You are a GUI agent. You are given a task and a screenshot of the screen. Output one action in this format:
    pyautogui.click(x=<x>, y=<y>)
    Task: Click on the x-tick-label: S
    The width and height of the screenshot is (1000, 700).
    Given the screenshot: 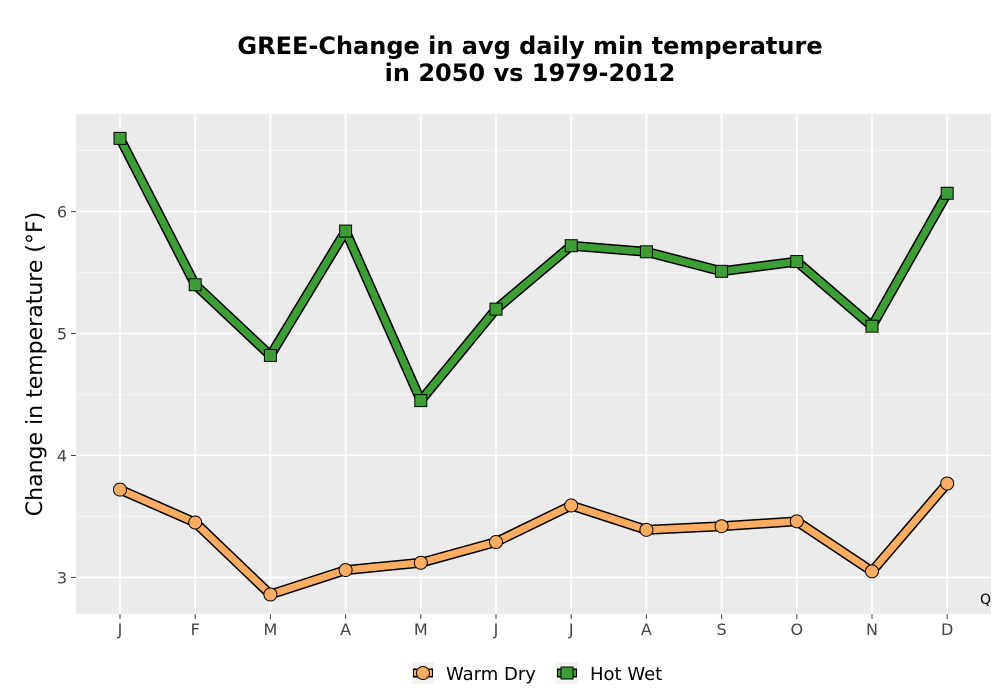 What is the action you would take?
    pyautogui.click(x=722, y=629)
    